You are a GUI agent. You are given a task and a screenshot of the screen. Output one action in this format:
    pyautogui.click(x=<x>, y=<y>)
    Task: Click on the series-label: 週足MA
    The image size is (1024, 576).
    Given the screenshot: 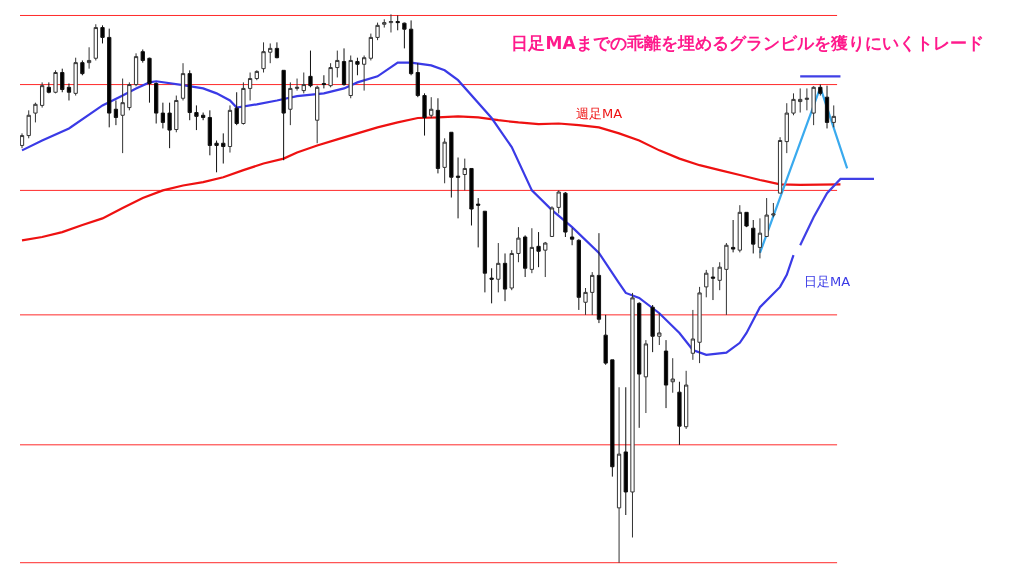 What is the action you would take?
    pyautogui.click(x=599, y=113)
    